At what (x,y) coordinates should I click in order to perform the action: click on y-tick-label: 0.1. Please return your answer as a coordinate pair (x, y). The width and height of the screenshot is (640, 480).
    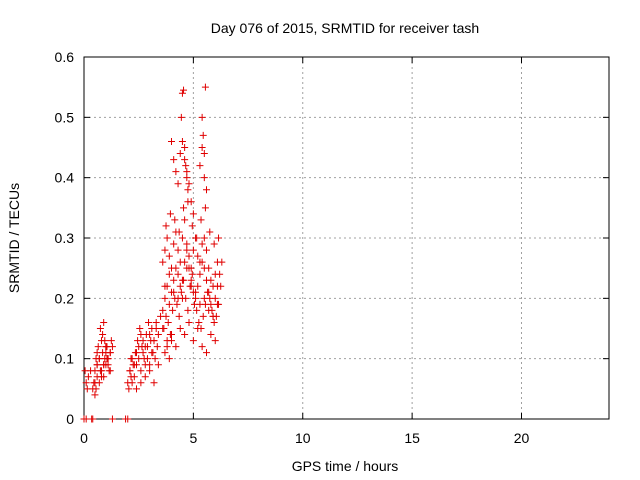
    Looking at the image, I should click on (65, 359).